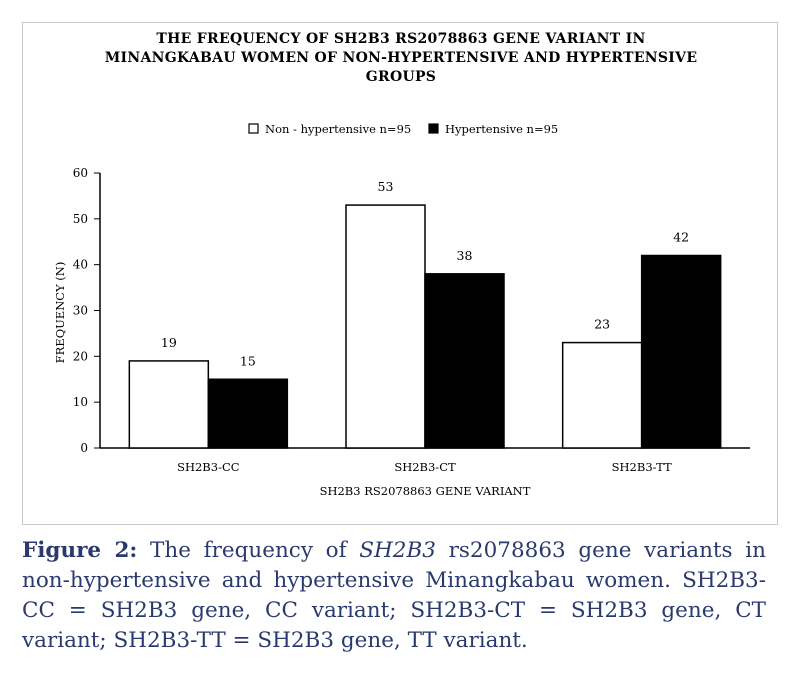 Image resolution: width=802 pixels, height=686 pixels. What do you see at coordinates (169, 342) in the screenshot?
I see `data-label: 19` at bounding box center [169, 342].